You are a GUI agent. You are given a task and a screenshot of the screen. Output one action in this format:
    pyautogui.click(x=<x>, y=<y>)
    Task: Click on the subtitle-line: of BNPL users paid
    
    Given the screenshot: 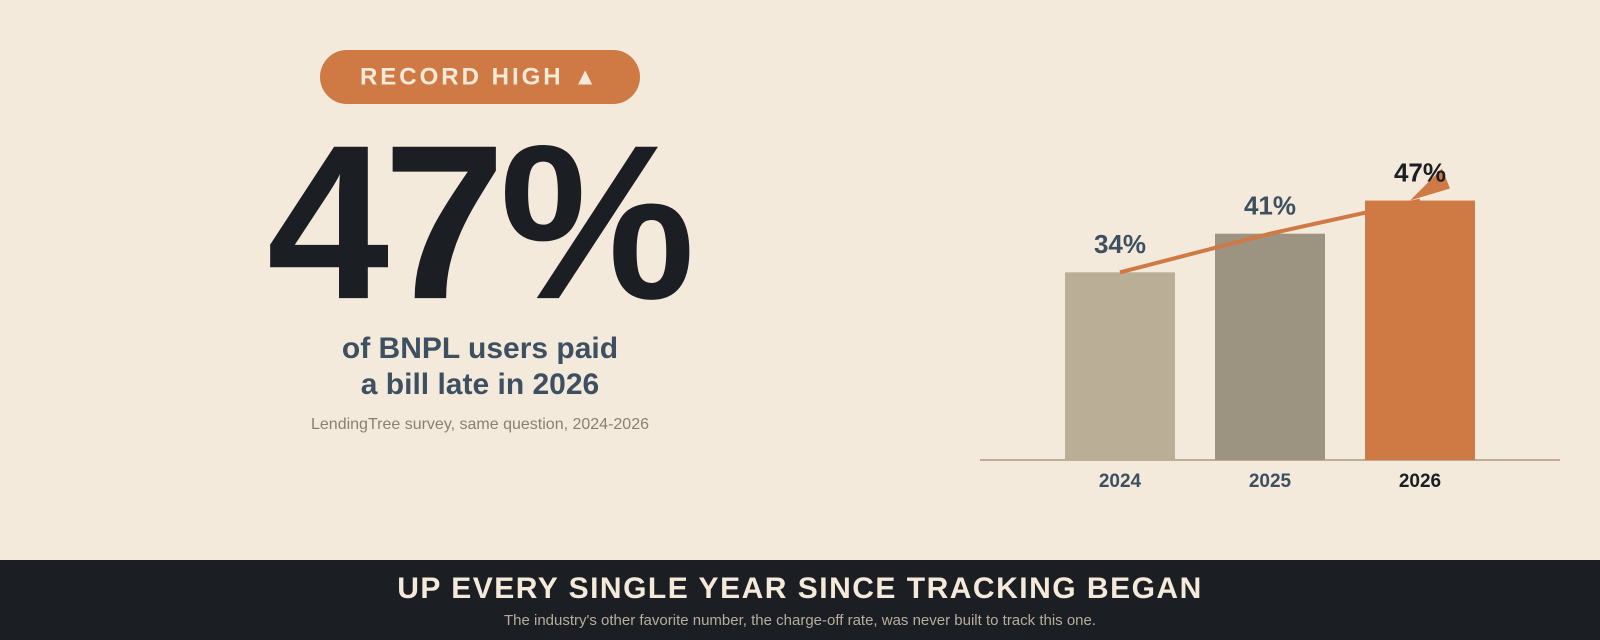 What is the action you would take?
    pyautogui.click(x=480, y=348)
    